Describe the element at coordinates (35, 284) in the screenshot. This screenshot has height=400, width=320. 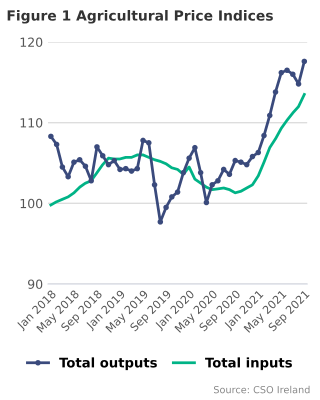
I see `y-tick-label: 90` at that location.